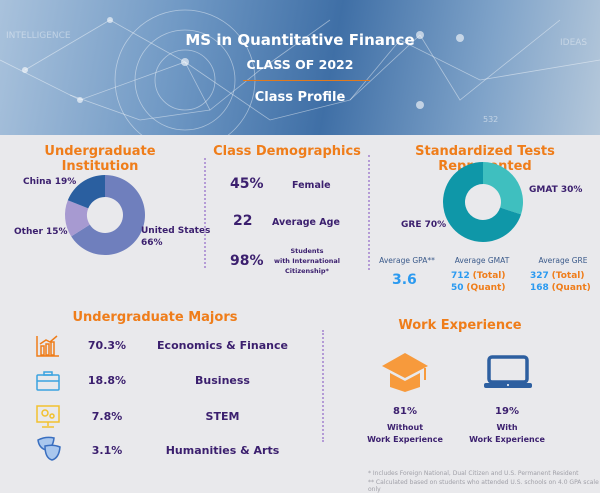 Image resolution: width=600 pixels, height=493 pixels. I want to click on us-pct-label: 66%, so click(152, 243).